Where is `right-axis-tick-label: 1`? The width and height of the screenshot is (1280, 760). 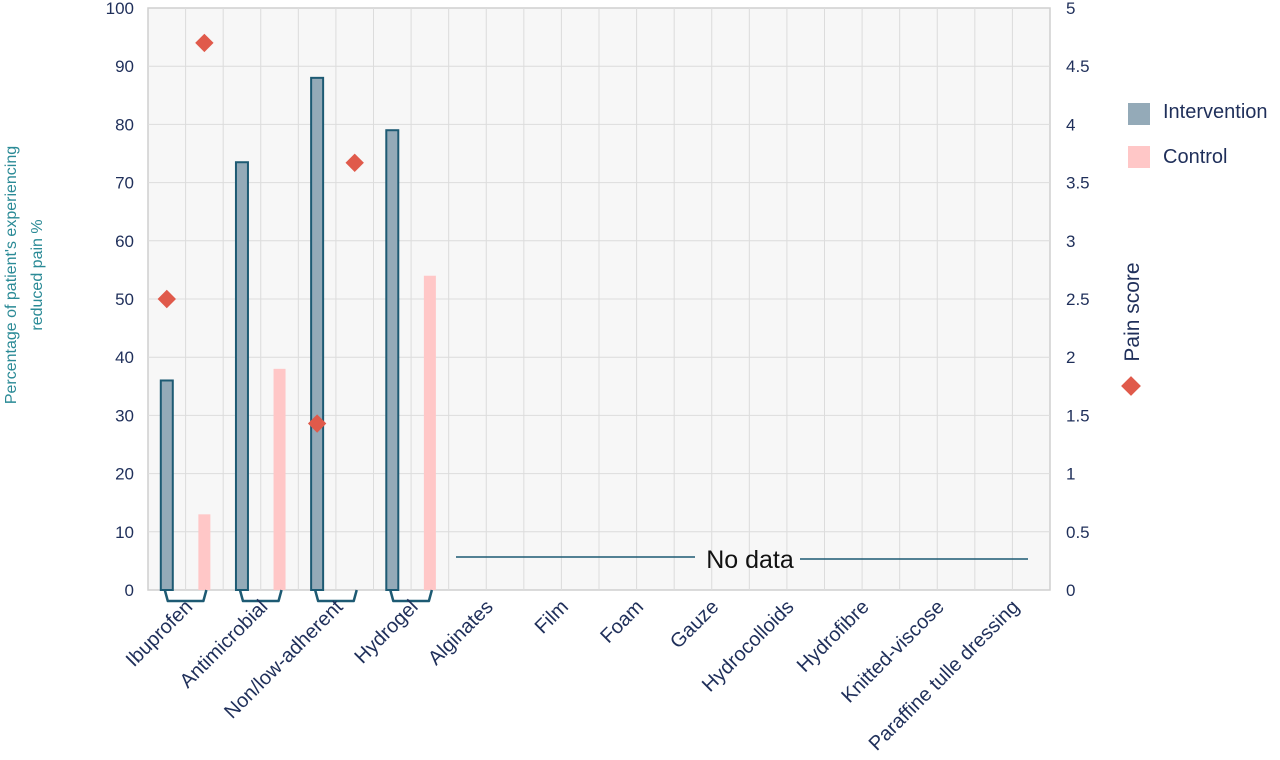 right-axis-tick-label: 1 is located at coordinates (1070, 474).